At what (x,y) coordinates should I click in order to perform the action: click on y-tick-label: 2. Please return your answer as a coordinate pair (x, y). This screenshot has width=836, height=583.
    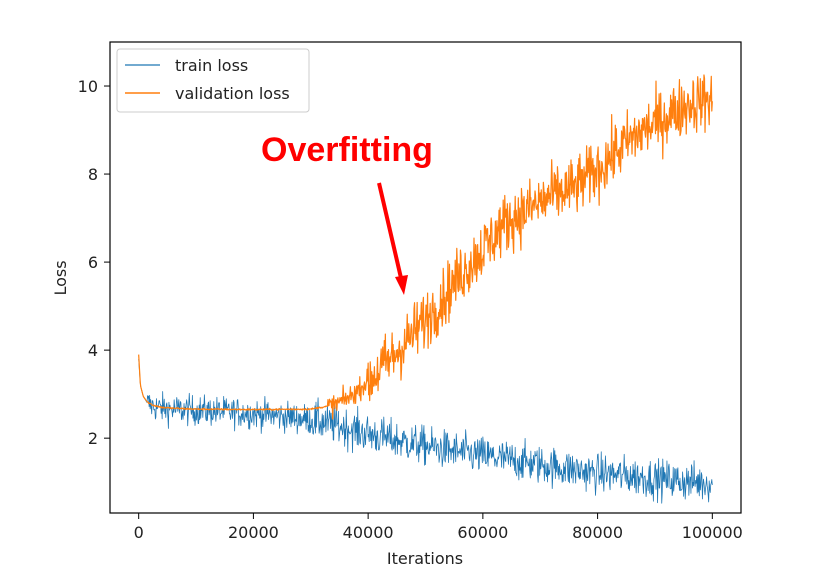
    Looking at the image, I should click on (93, 438).